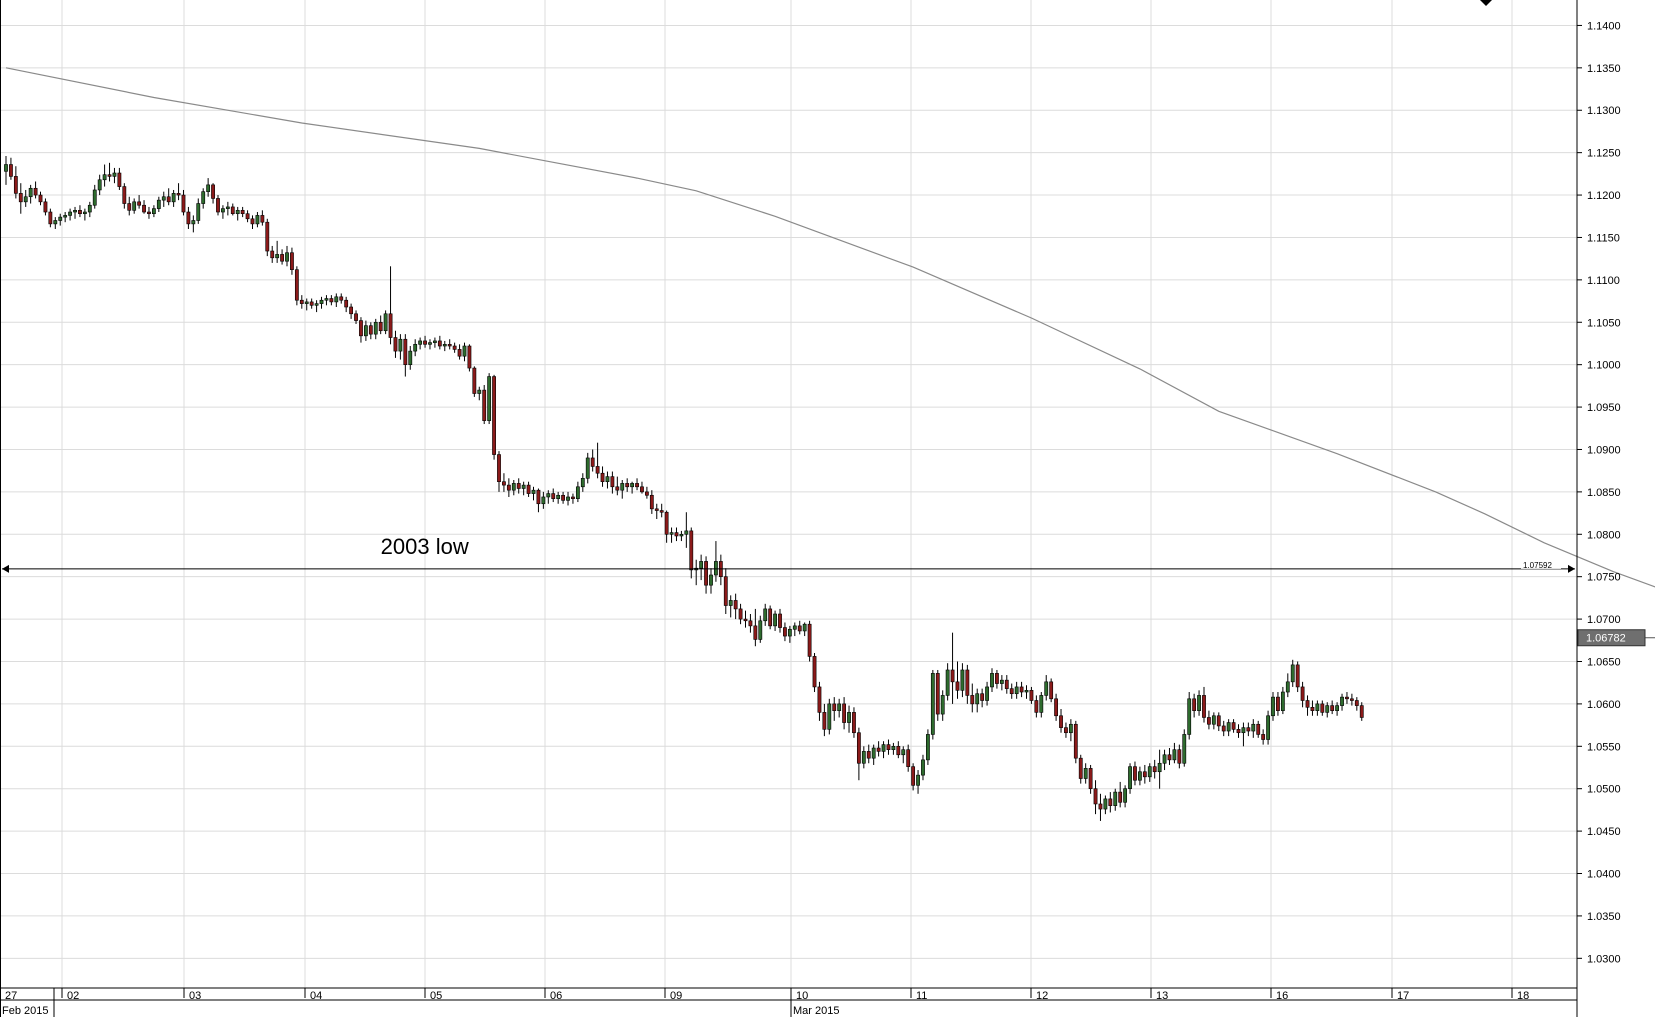 This screenshot has height=1017, width=1655. Describe the element at coordinates (5, 568) in the screenshot. I see `arrow-left-icon` at that location.